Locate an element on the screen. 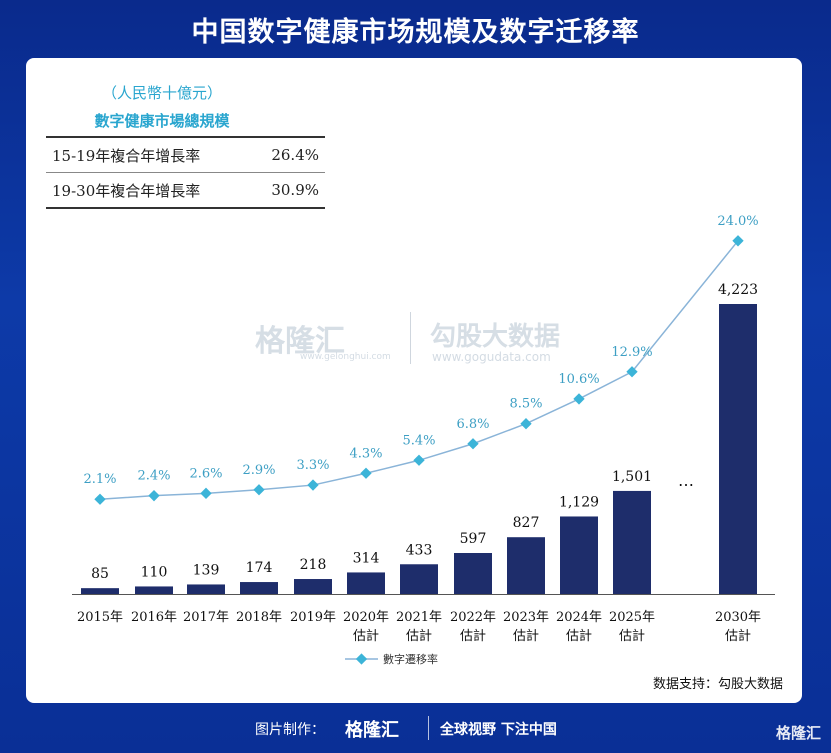  migration-rate-label: 8.5% is located at coordinates (525, 404).